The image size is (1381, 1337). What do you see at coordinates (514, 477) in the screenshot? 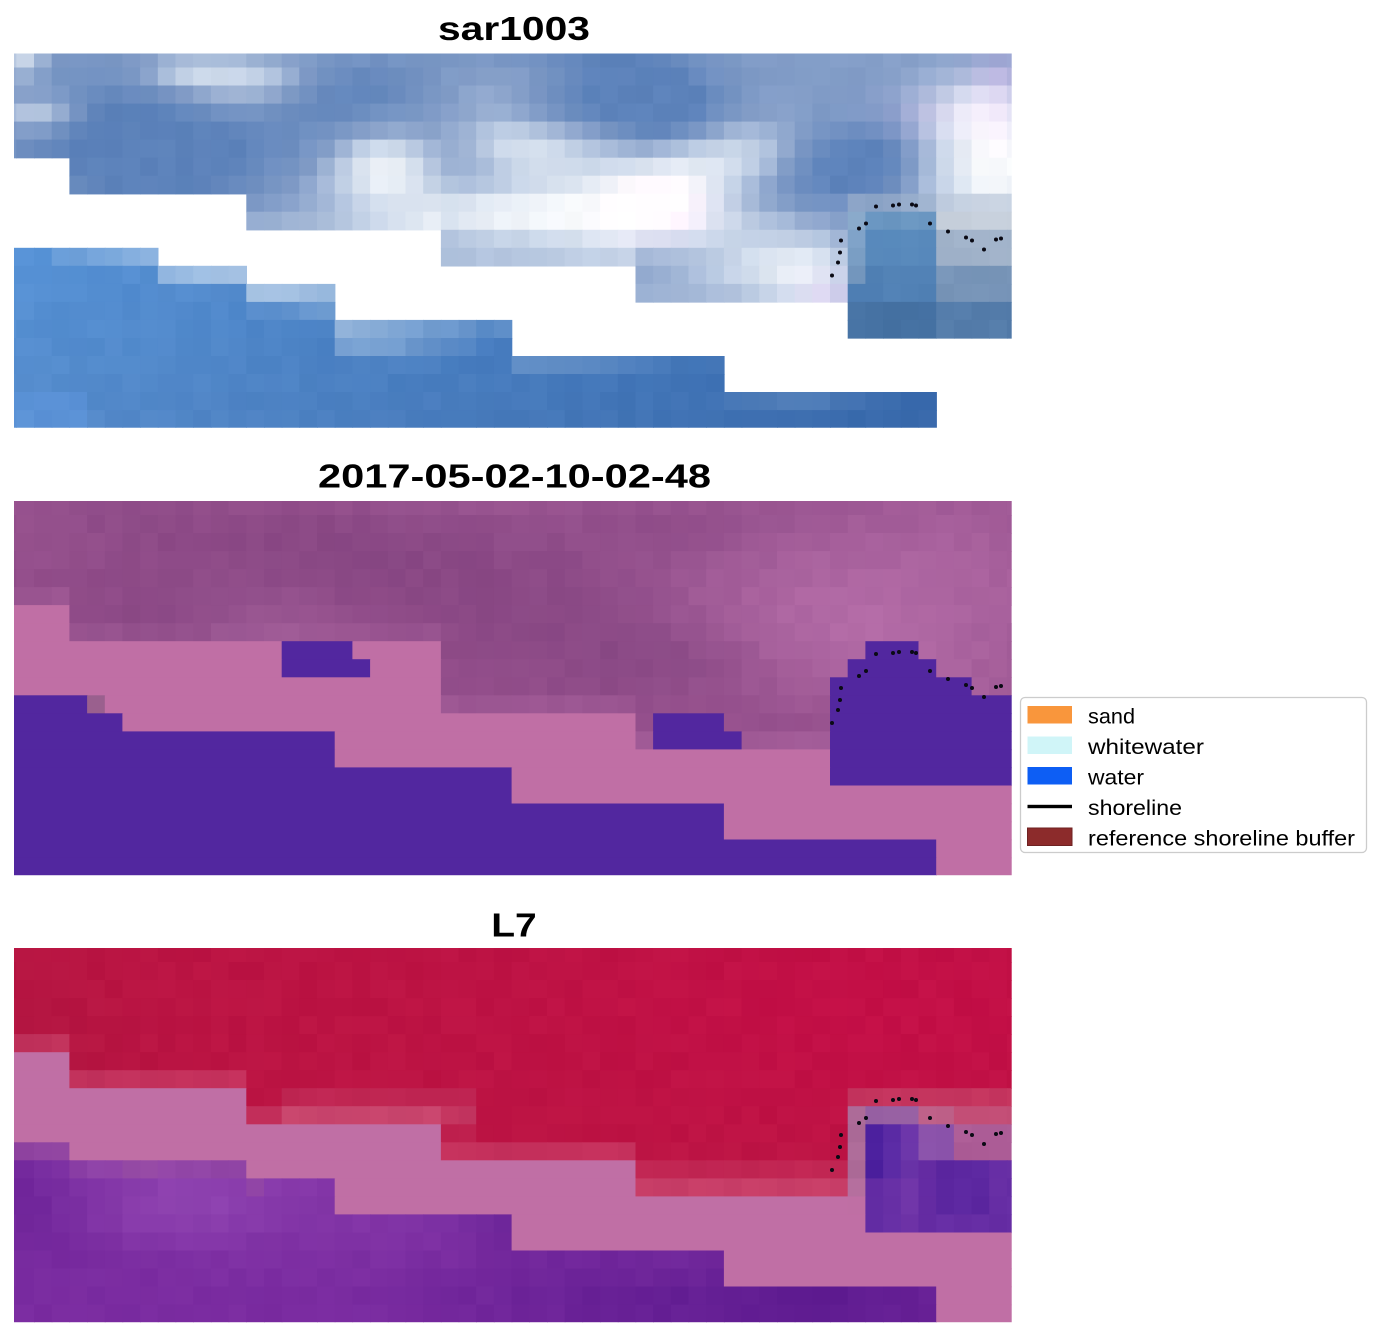
I see `svg-text: 2017-05-02-10-02-48` at bounding box center [514, 477].